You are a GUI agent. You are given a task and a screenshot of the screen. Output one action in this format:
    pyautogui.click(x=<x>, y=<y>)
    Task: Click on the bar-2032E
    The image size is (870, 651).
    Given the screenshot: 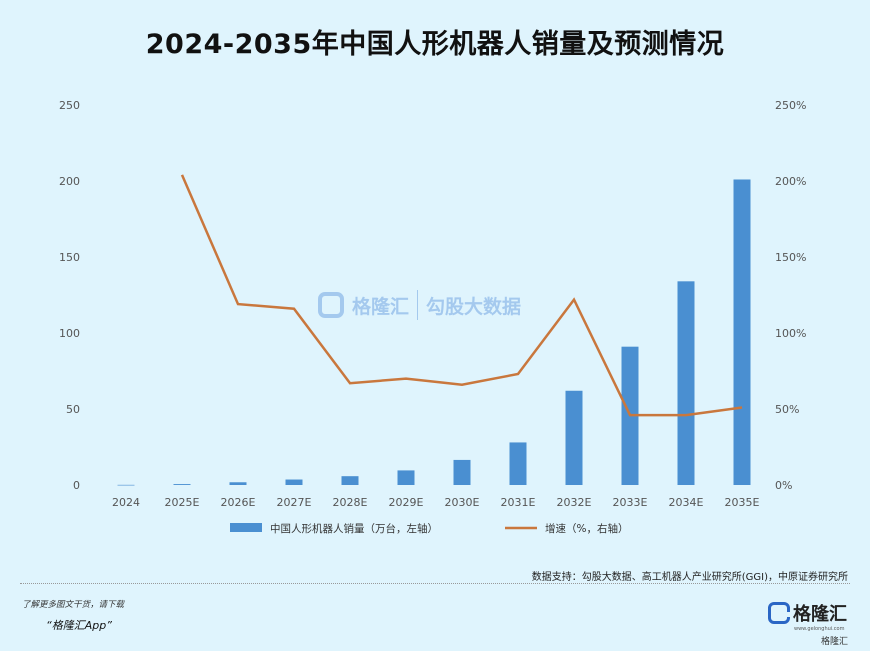 What is the action you would take?
    pyautogui.click(x=574, y=437)
    